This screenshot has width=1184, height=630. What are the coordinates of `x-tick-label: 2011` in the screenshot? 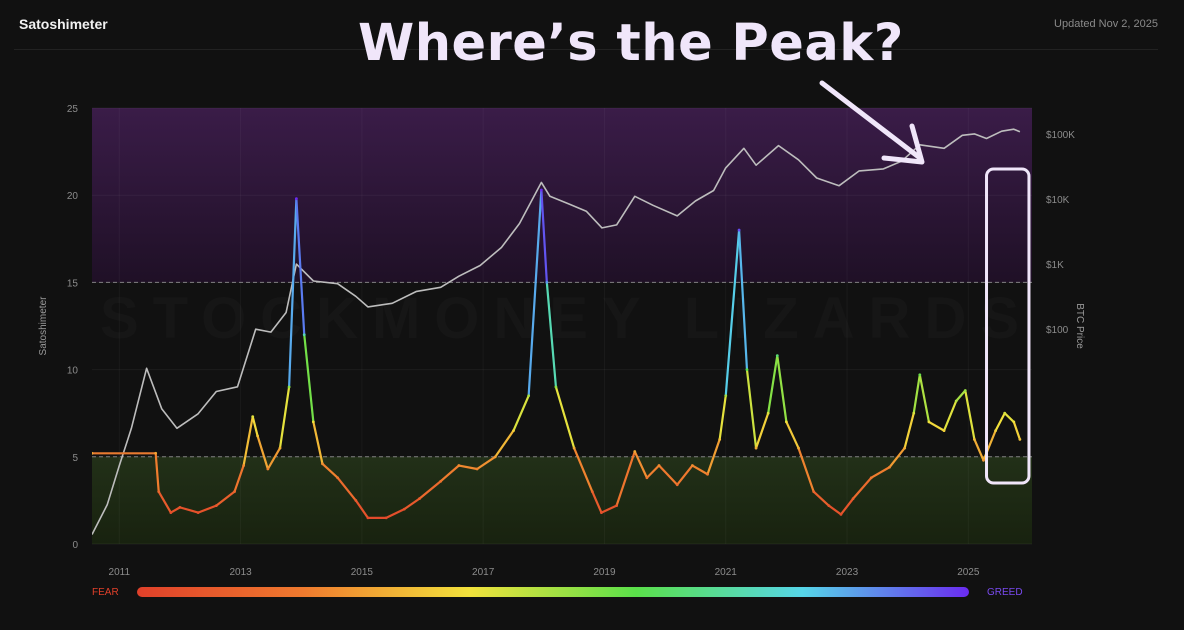 It's located at (120, 572).